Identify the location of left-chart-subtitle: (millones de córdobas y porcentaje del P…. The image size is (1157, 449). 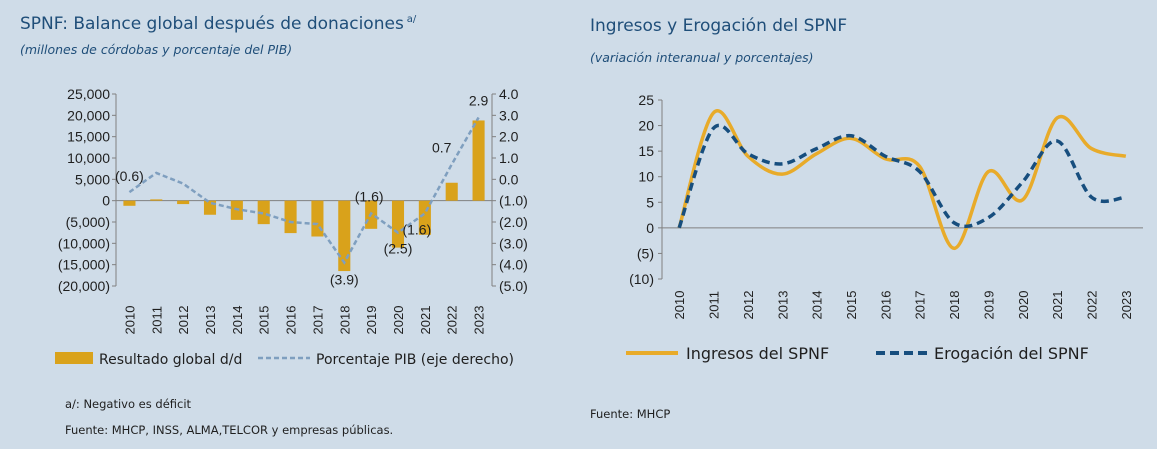
(156, 49).